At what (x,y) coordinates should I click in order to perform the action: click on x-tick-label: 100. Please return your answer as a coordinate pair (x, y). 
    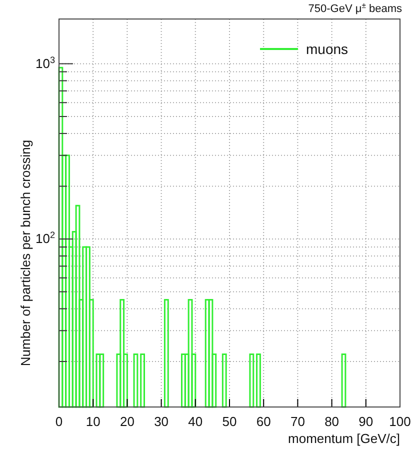
    Looking at the image, I should click on (400, 422).